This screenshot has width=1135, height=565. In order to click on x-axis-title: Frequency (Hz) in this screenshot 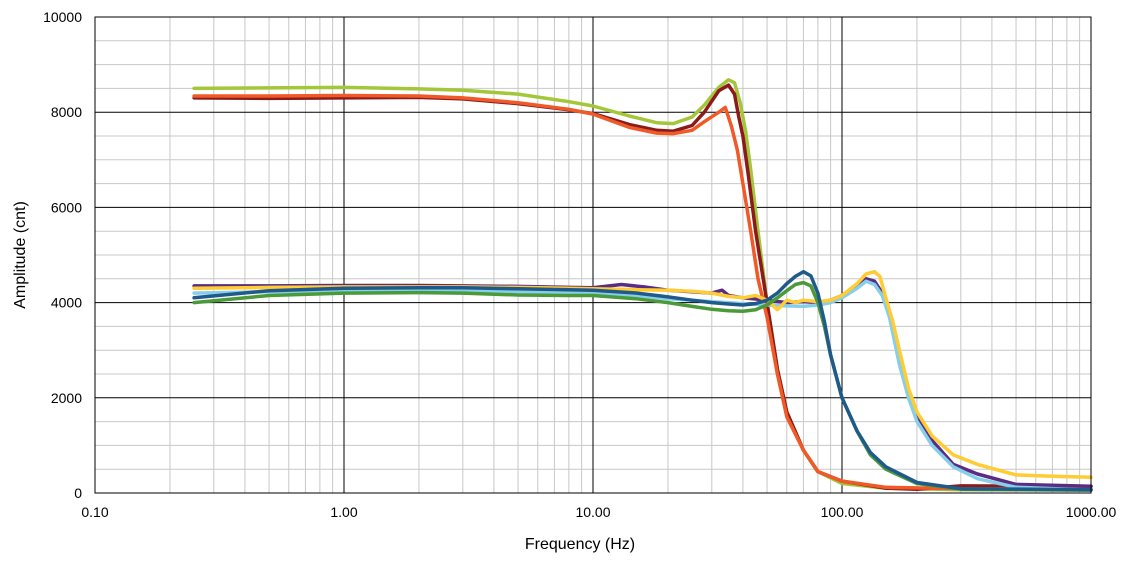, I will do `click(580, 544)`.